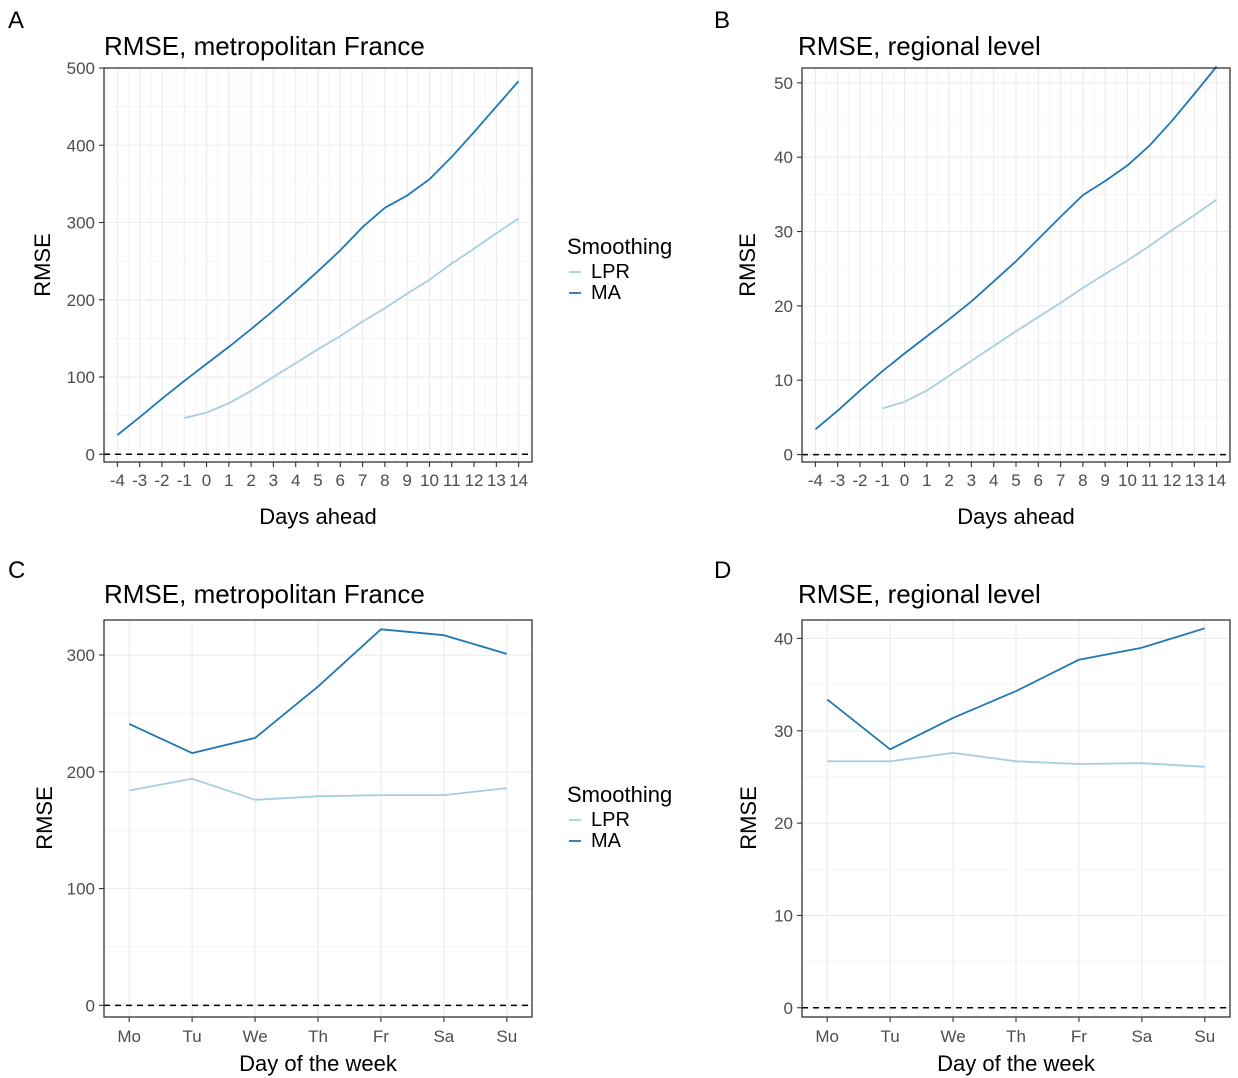 Image resolution: width=1238 pixels, height=1078 pixels. I want to click on x-tick-label: Mo, so click(827, 1036).